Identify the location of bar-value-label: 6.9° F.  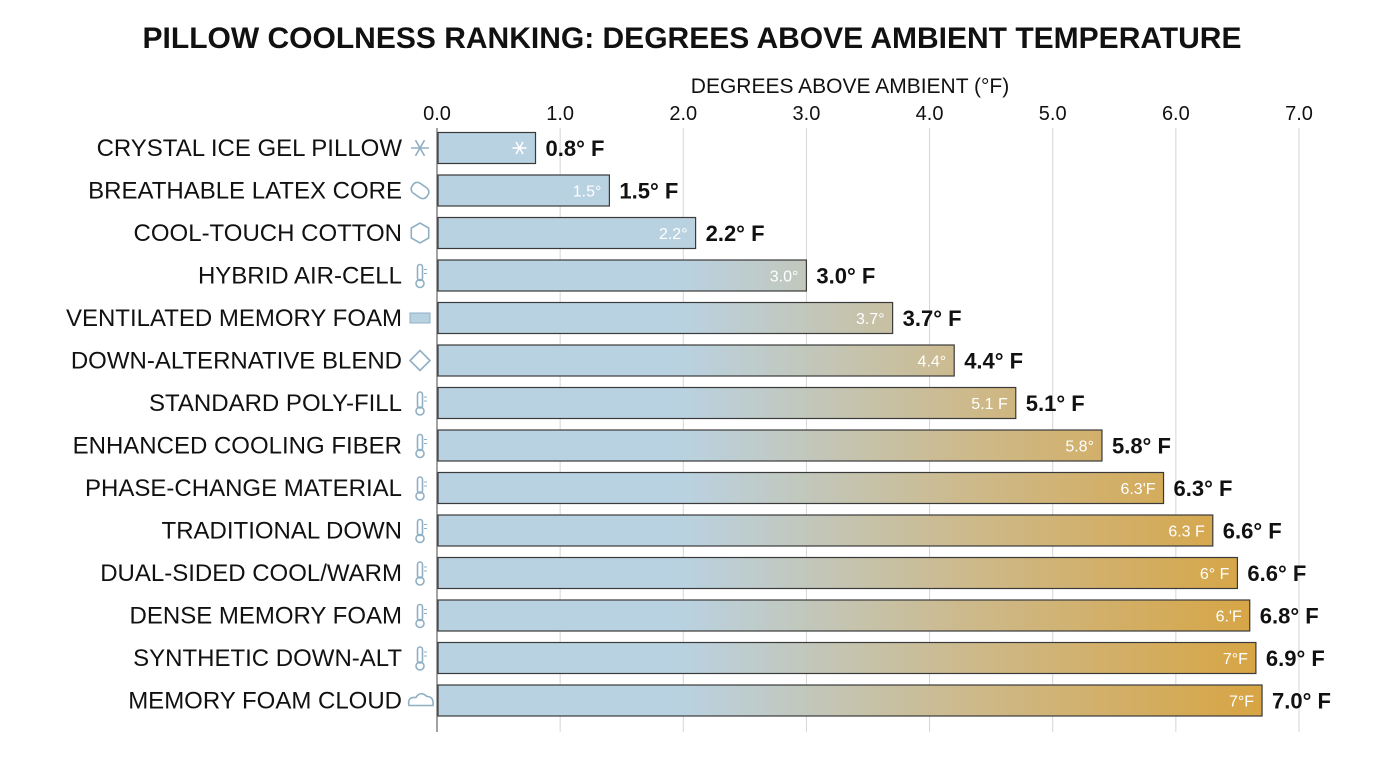
(1295, 658).